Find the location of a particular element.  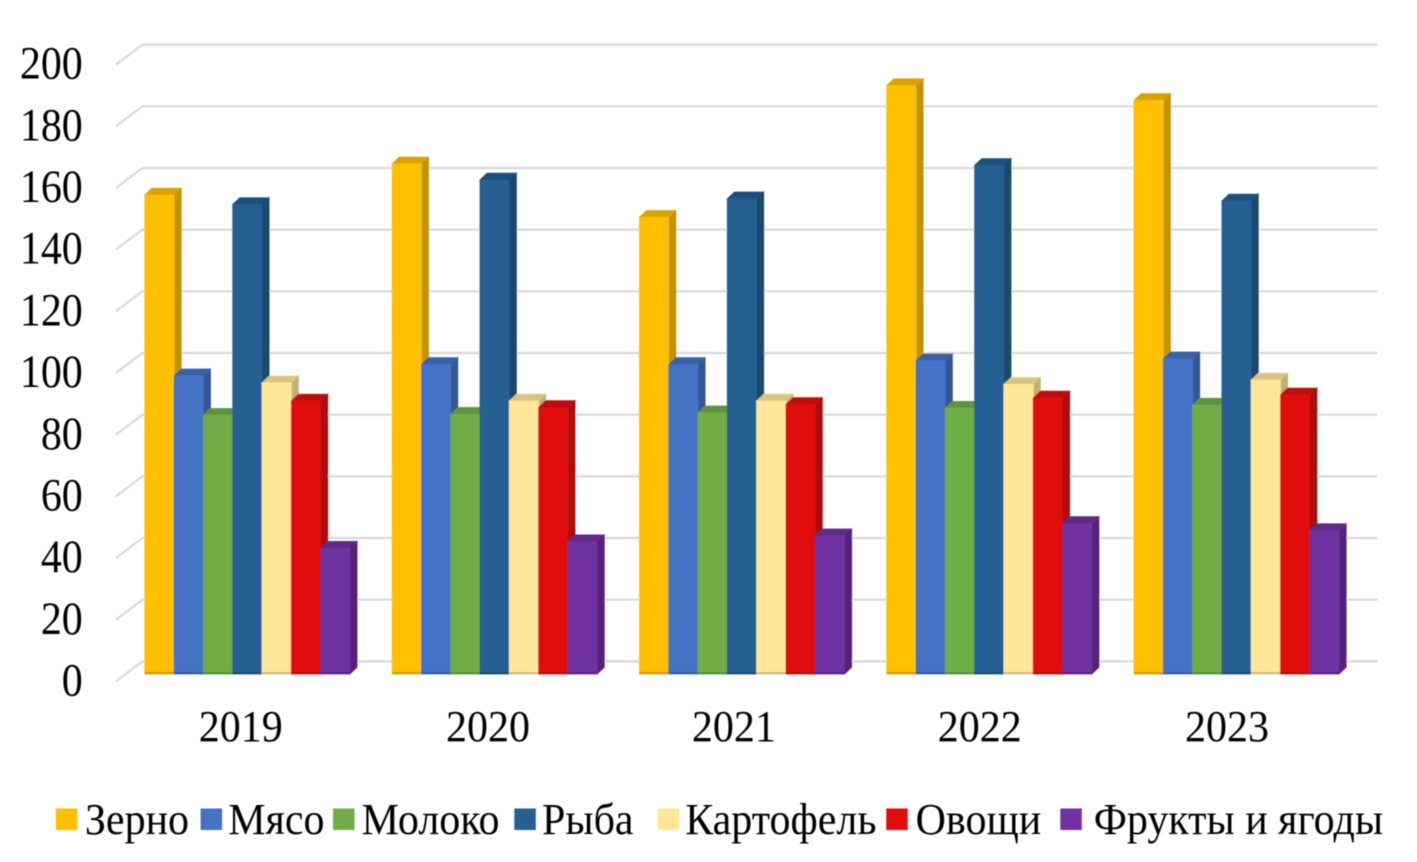

svg-text: 2021 is located at coordinates (734, 727).